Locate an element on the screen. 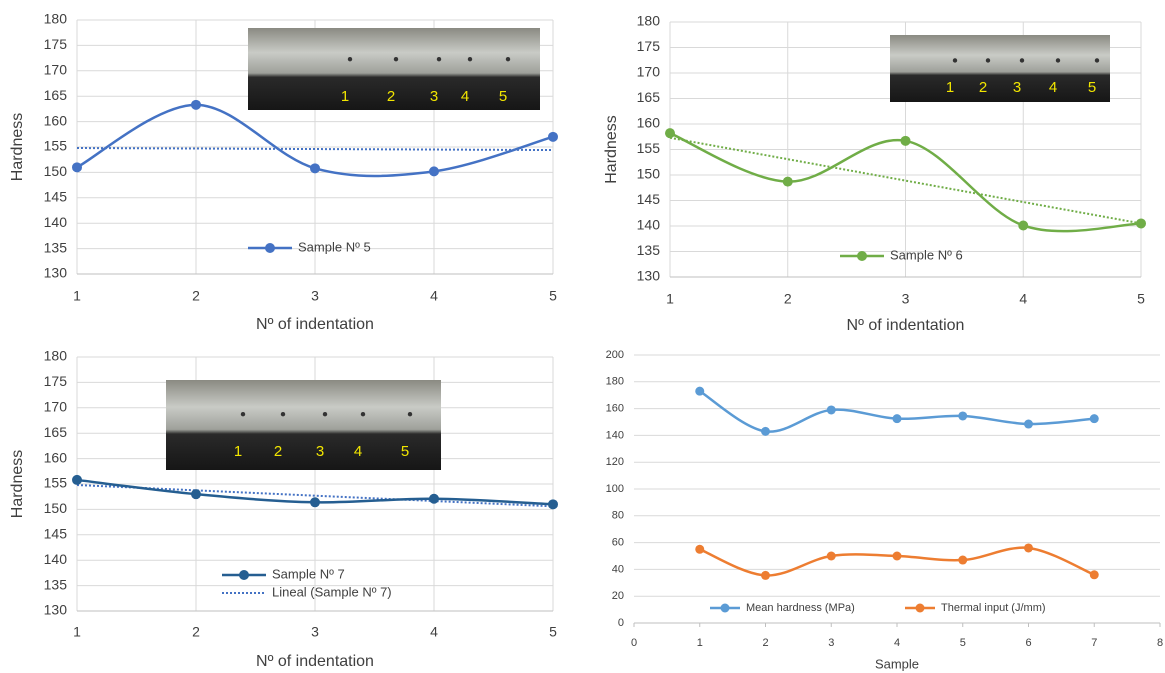 This screenshot has height=673, width=1165. y-tick-label: 80 is located at coordinates (618, 516).